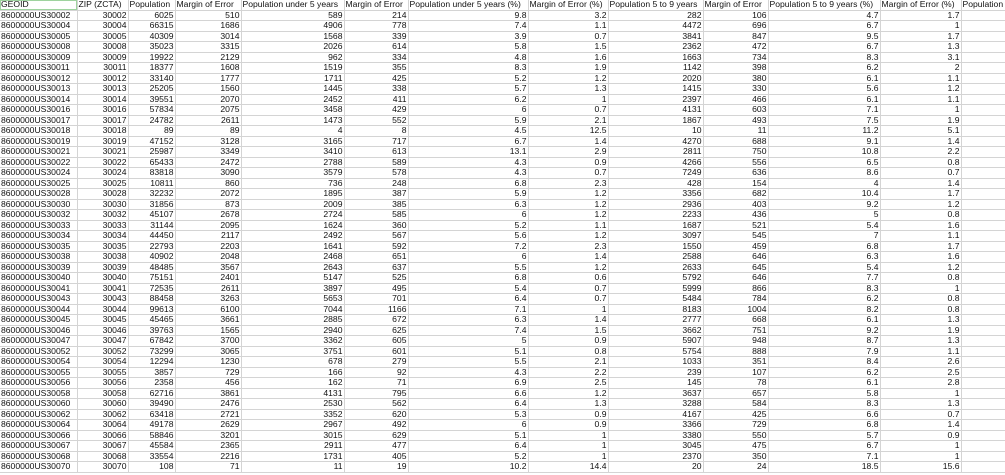 This screenshot has height=475, width=1005. Describe the element at coordinates (824, 173) in the screenshot. I see `data-cell: 8.6` at that location.